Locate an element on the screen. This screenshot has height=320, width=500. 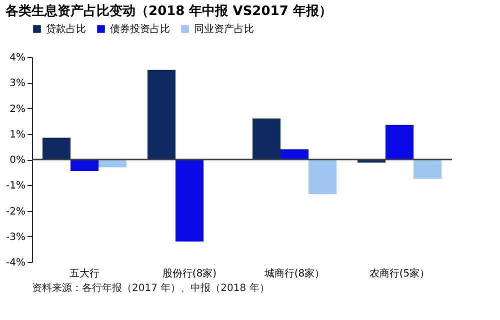
legend-label: 债券投资占比 is located at coordinates (140, 29).